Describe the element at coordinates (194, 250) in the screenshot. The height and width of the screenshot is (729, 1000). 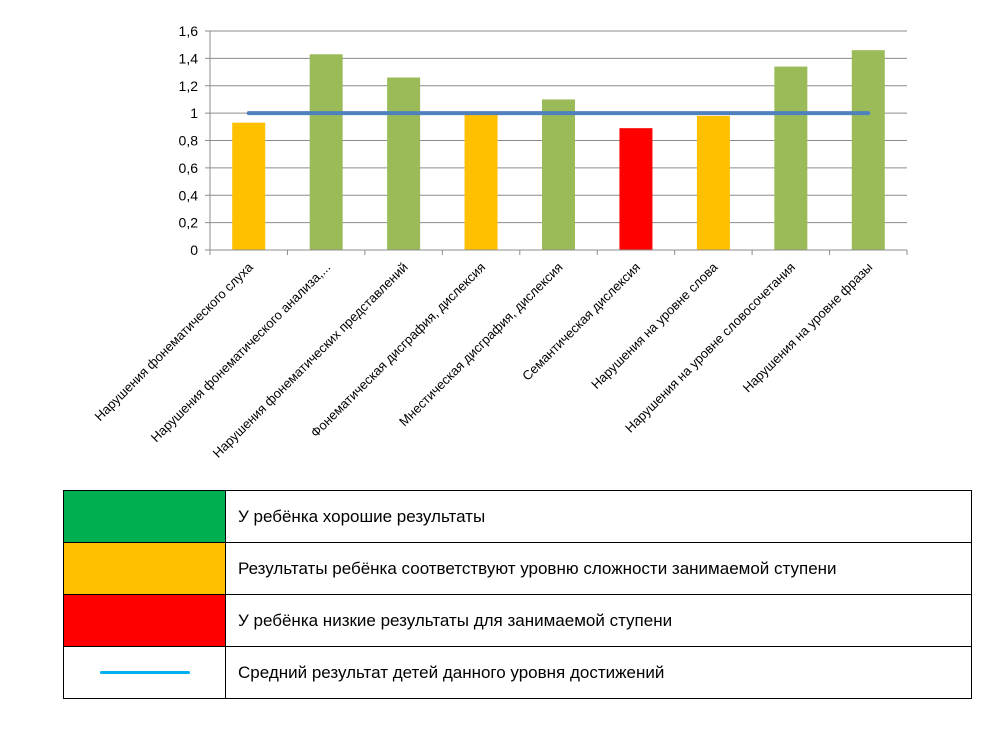
I see `y-tick-label: 0` at that location.